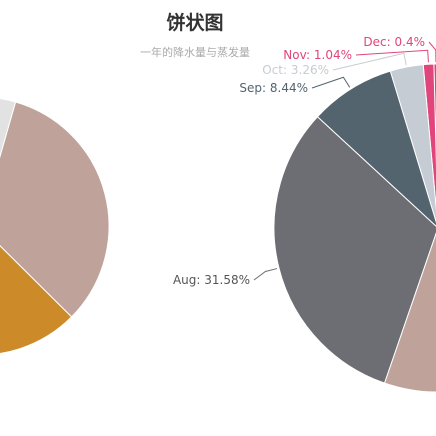  I want to click on chart-title: 饼状图, so click(194, 22).